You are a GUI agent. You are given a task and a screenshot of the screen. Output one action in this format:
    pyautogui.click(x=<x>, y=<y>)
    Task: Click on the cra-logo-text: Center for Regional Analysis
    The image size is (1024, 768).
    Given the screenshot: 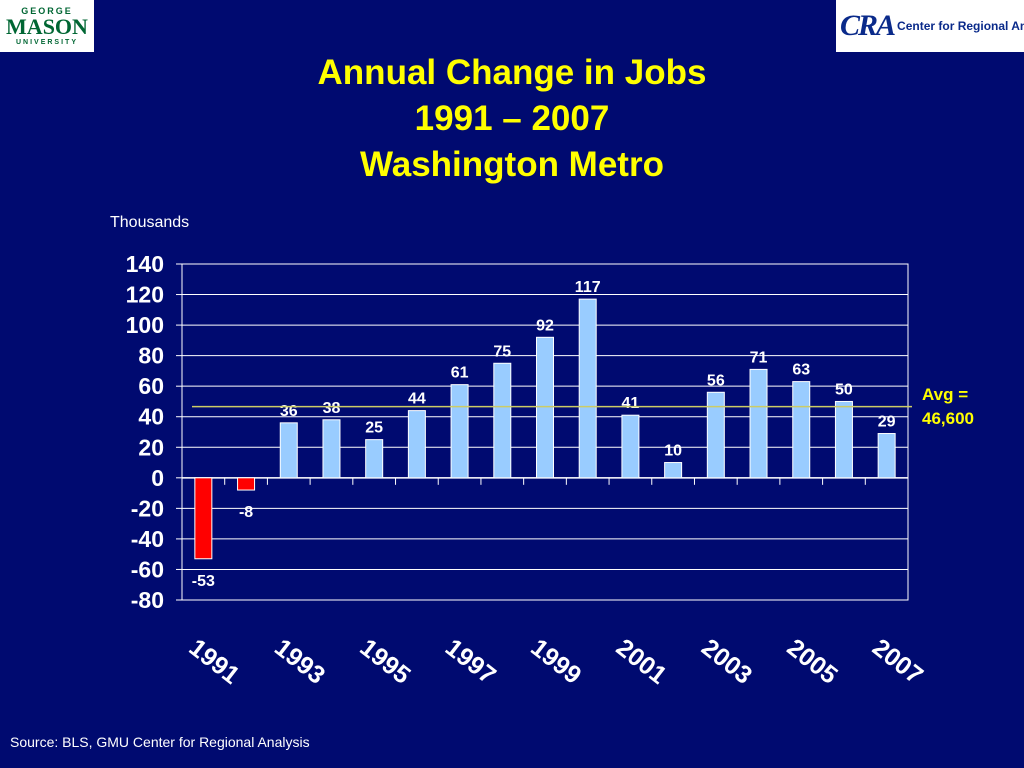 What is the action you would take?
    pyautogui.click(x=960, y=26)
    